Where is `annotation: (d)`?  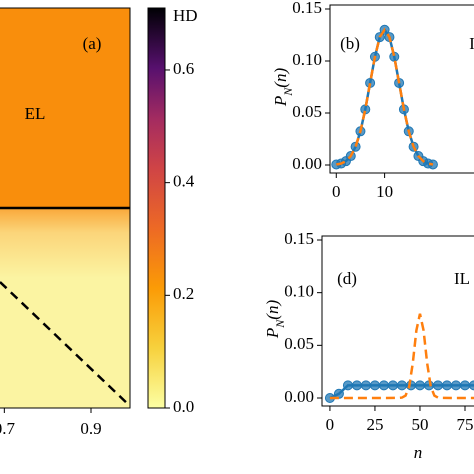
annotation: (d) is located at coordinates (347, 278).